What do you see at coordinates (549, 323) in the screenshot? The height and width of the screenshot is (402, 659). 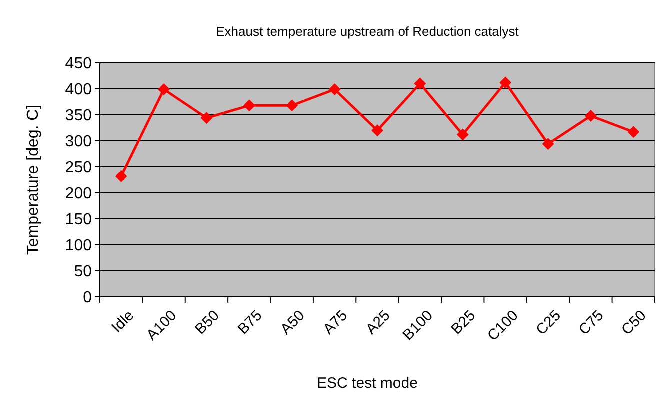 I see `x-tick-label: C25` at bounding box center [549, 323].